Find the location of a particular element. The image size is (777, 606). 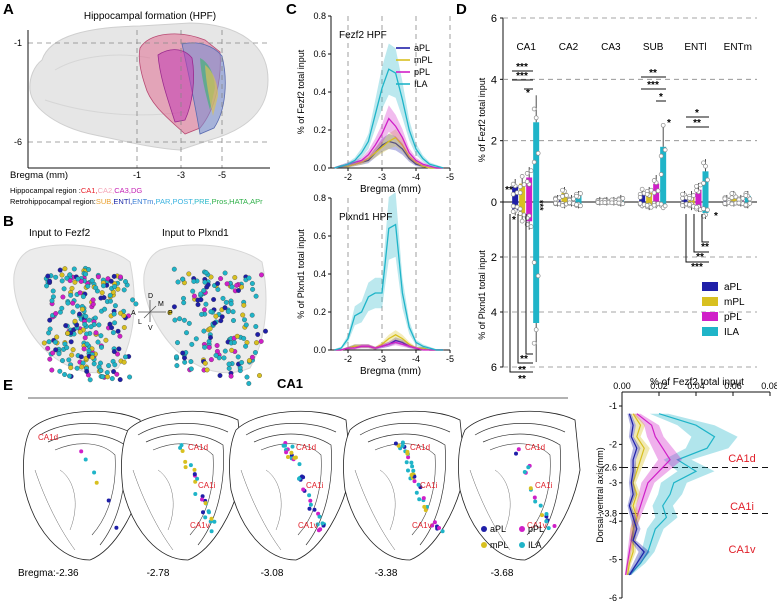

series-line-ILA is located at coordinates (672, 494).